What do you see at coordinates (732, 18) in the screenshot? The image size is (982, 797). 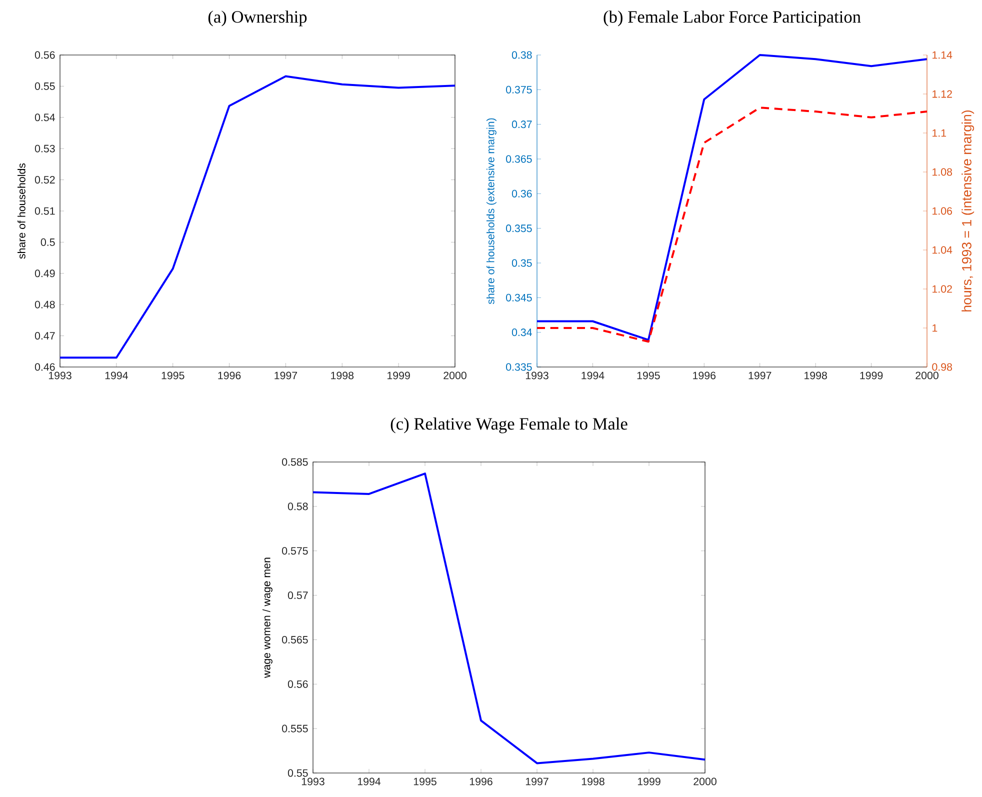 I see `chart-title: (b) Female Labor Force Participation` at bounding box center [732, 18].